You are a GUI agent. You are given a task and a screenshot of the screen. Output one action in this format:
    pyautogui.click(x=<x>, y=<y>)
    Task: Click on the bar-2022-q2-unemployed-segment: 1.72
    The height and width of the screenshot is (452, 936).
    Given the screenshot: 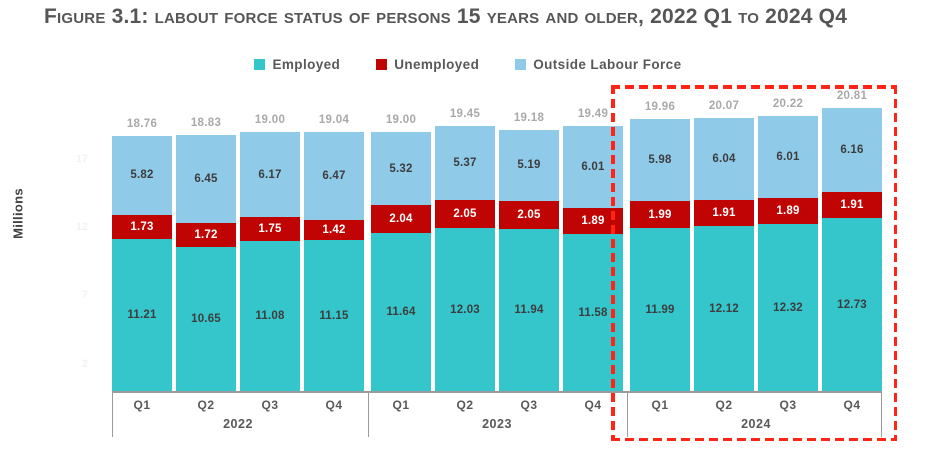 What is the action you would take?
    pyautogui.click(x=206, y=235)
    